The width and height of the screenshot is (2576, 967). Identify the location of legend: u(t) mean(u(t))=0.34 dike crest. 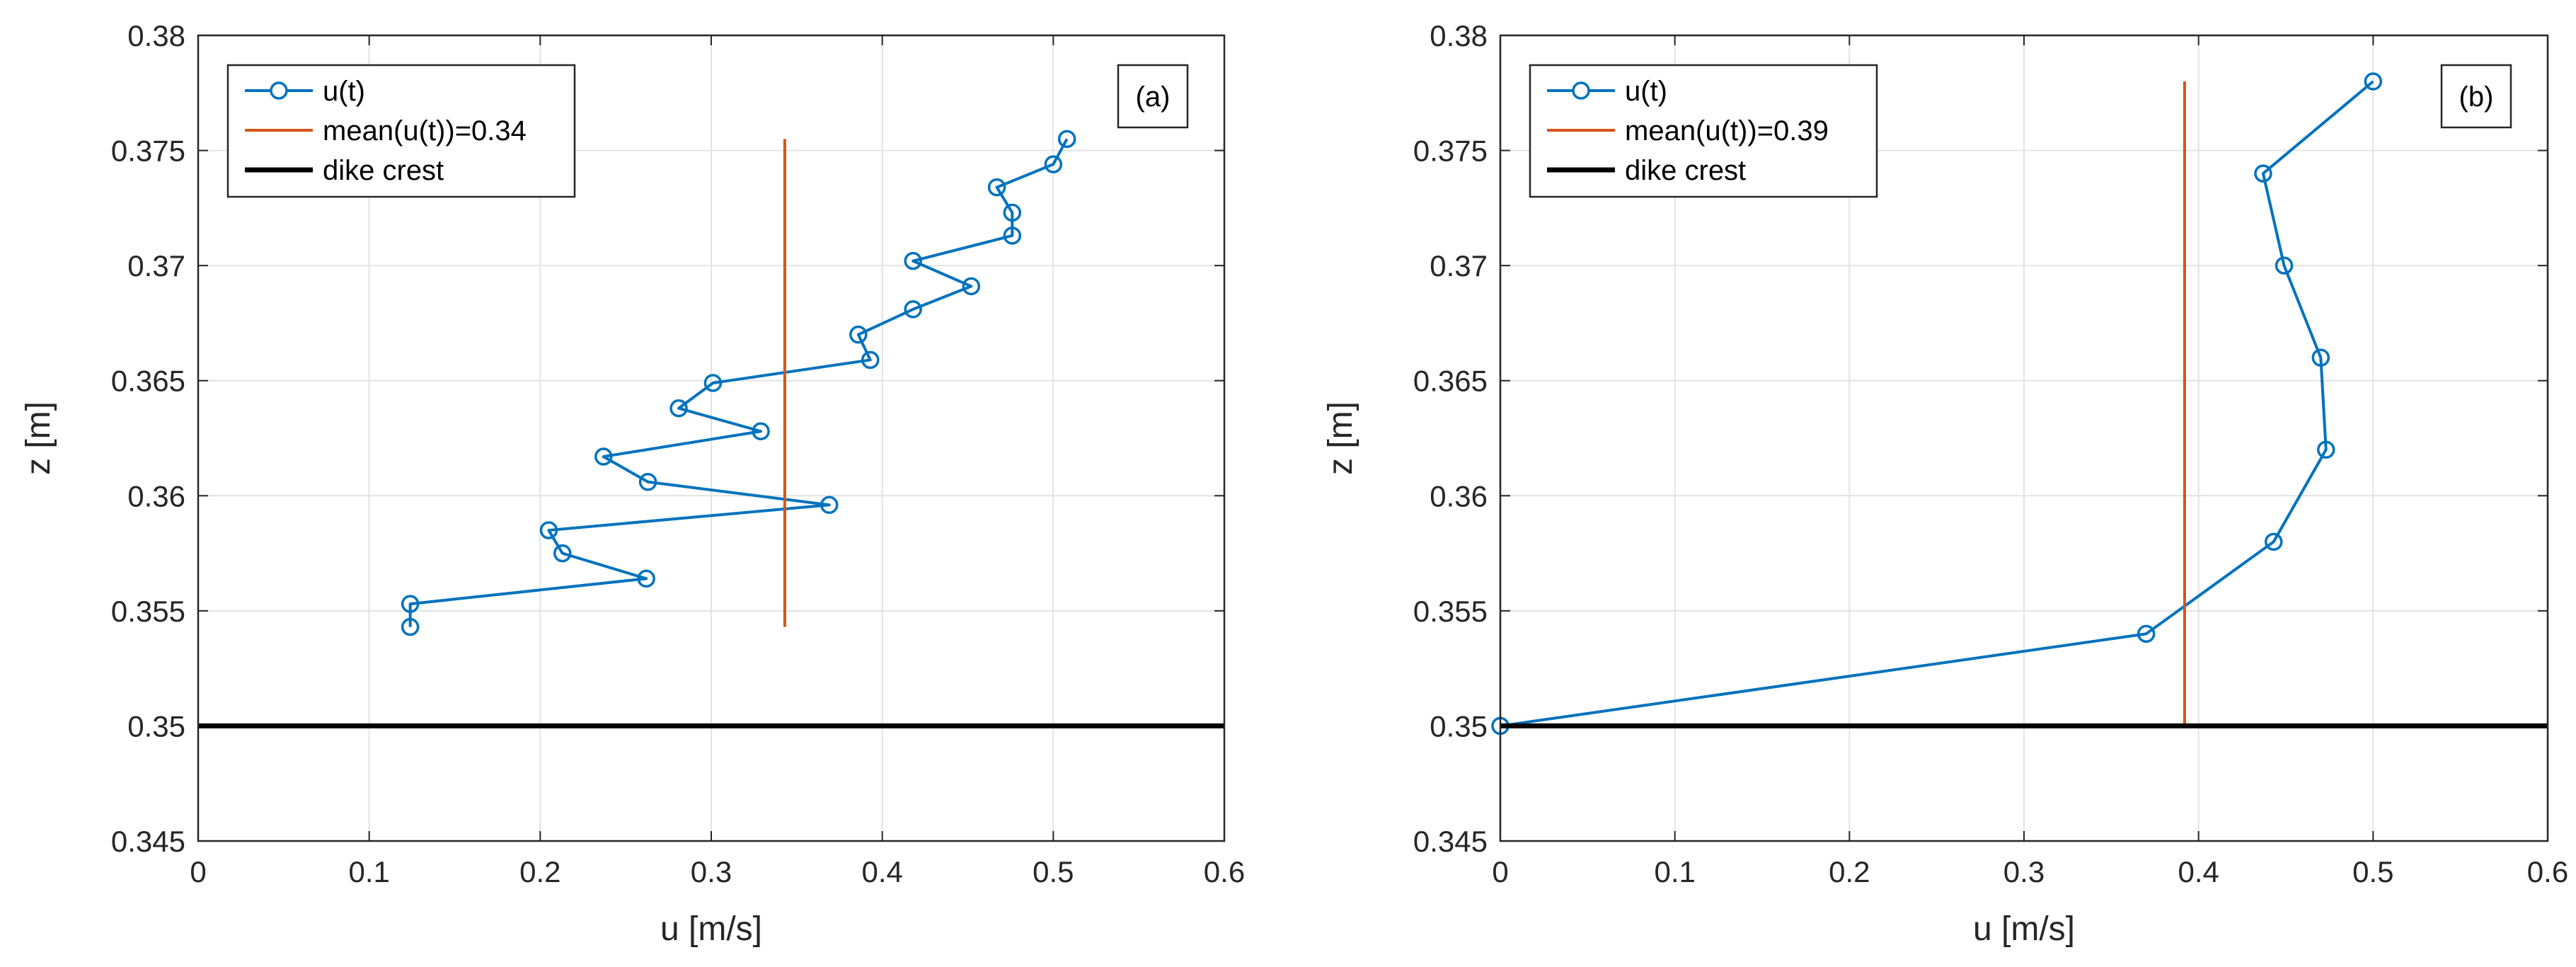
(401, 131).